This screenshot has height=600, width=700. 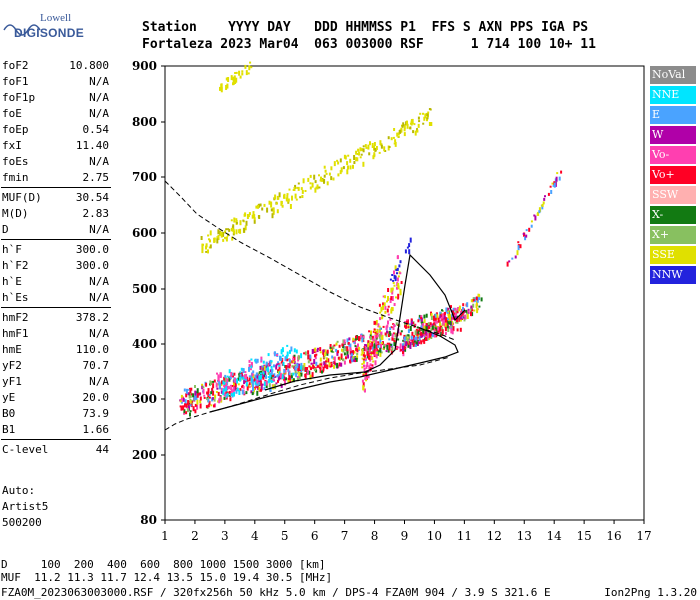 What do you see at coordinates (334, 370) in the screenshot?
I see `true-height-profile-curve` at bounding box center [334, 370].